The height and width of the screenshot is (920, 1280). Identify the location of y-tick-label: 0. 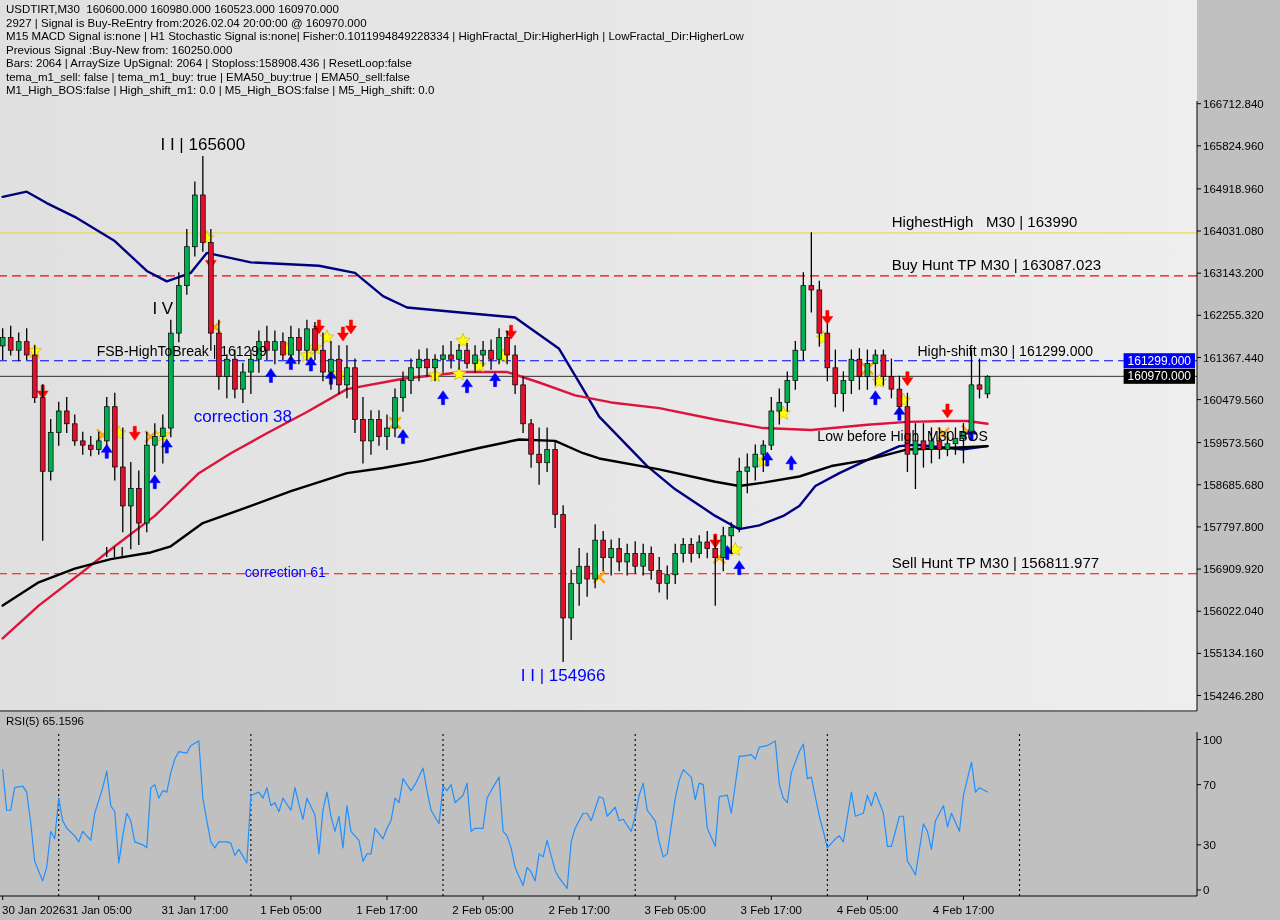
(1206, 890).